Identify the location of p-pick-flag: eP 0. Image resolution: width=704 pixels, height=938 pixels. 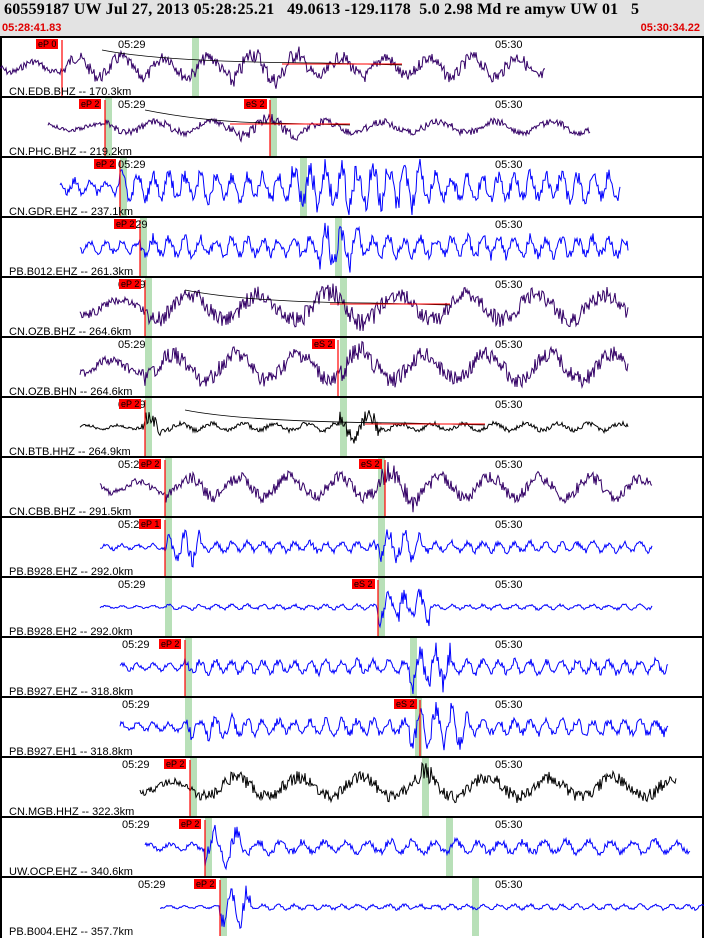
(47, 44).